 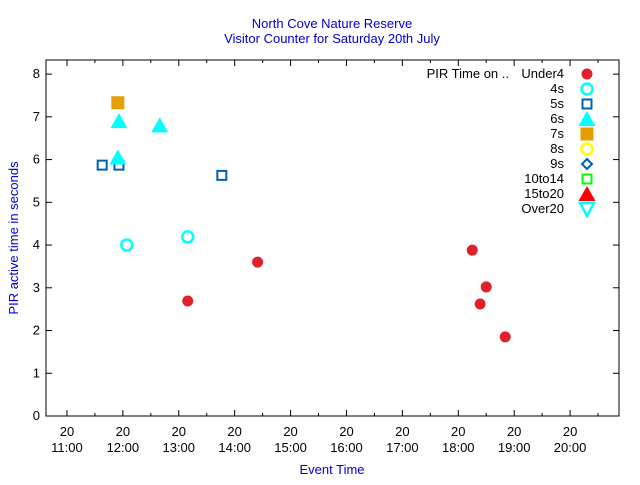 What do you see at coordinates (542, 73) in the screenshot?
I see `legend-label: Under4` at bounding box center [542, 73].